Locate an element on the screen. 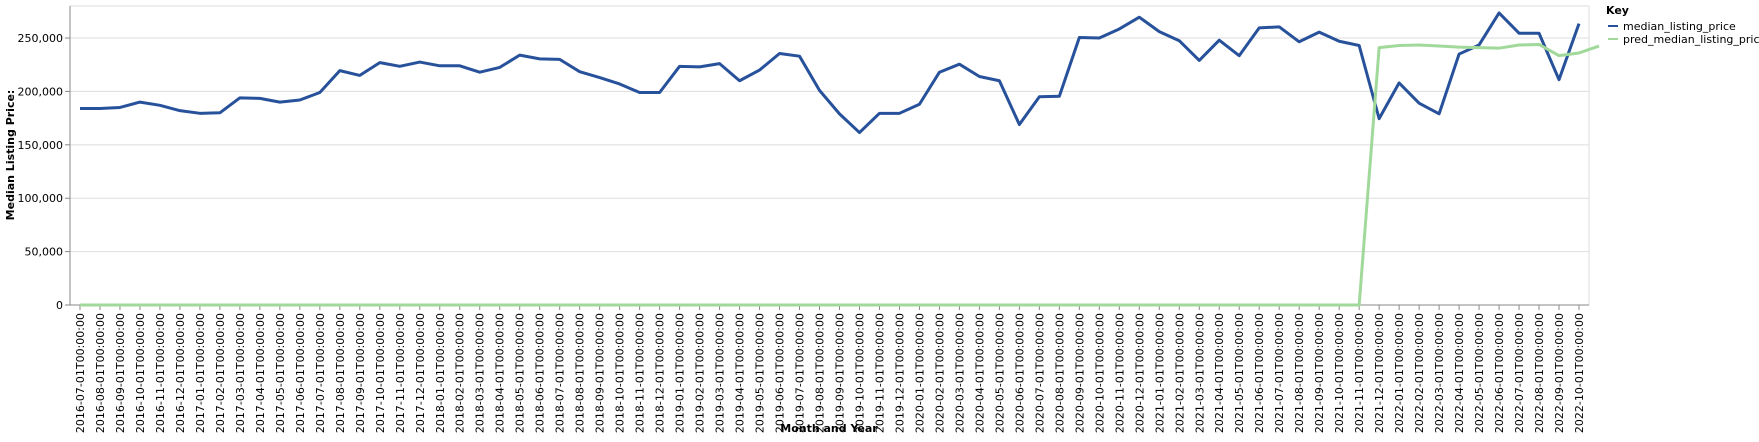 The image size is (1759, 442). x-tick-label: 2019-12-01T00:00:00 is located at coordinates (899, 373).